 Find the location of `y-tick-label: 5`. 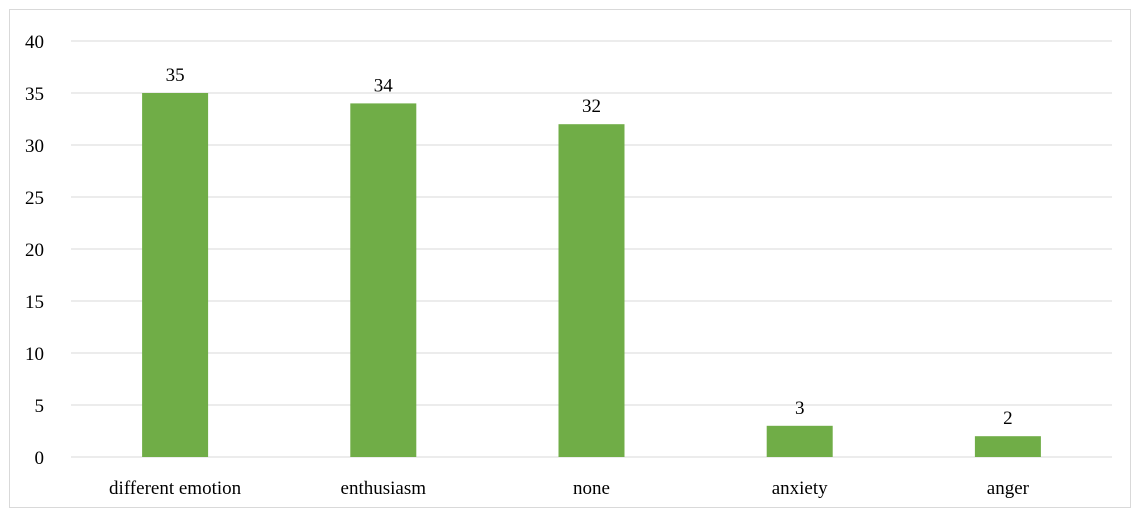

y-tick-label: 5 is located at coordinates (40, 406).